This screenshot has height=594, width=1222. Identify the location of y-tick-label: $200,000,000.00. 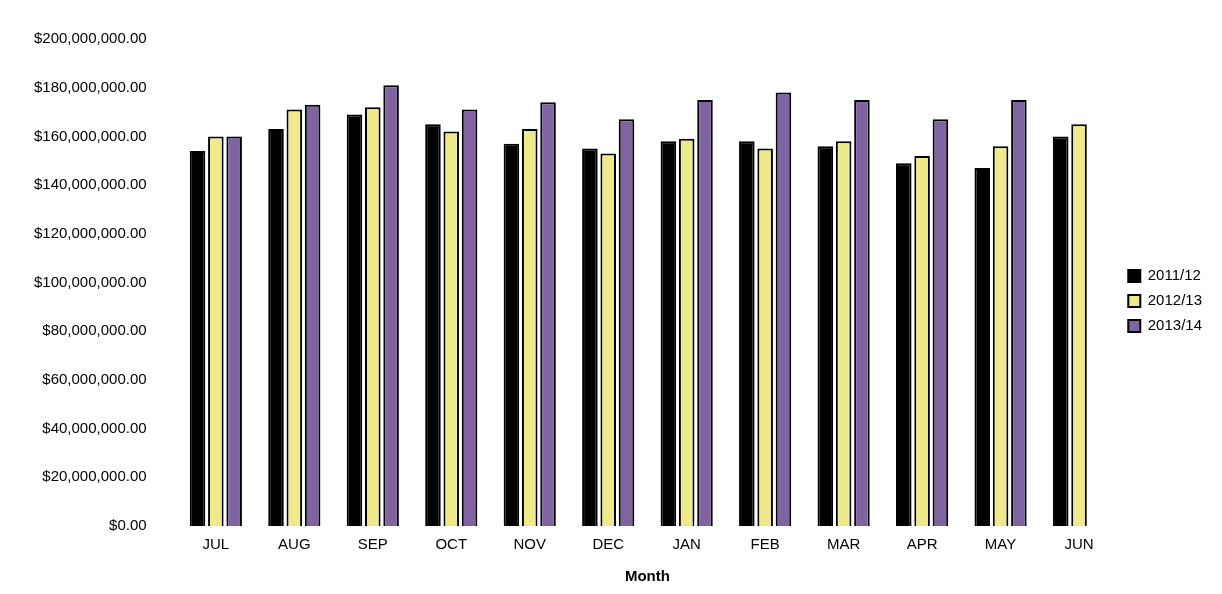
(90, 38).